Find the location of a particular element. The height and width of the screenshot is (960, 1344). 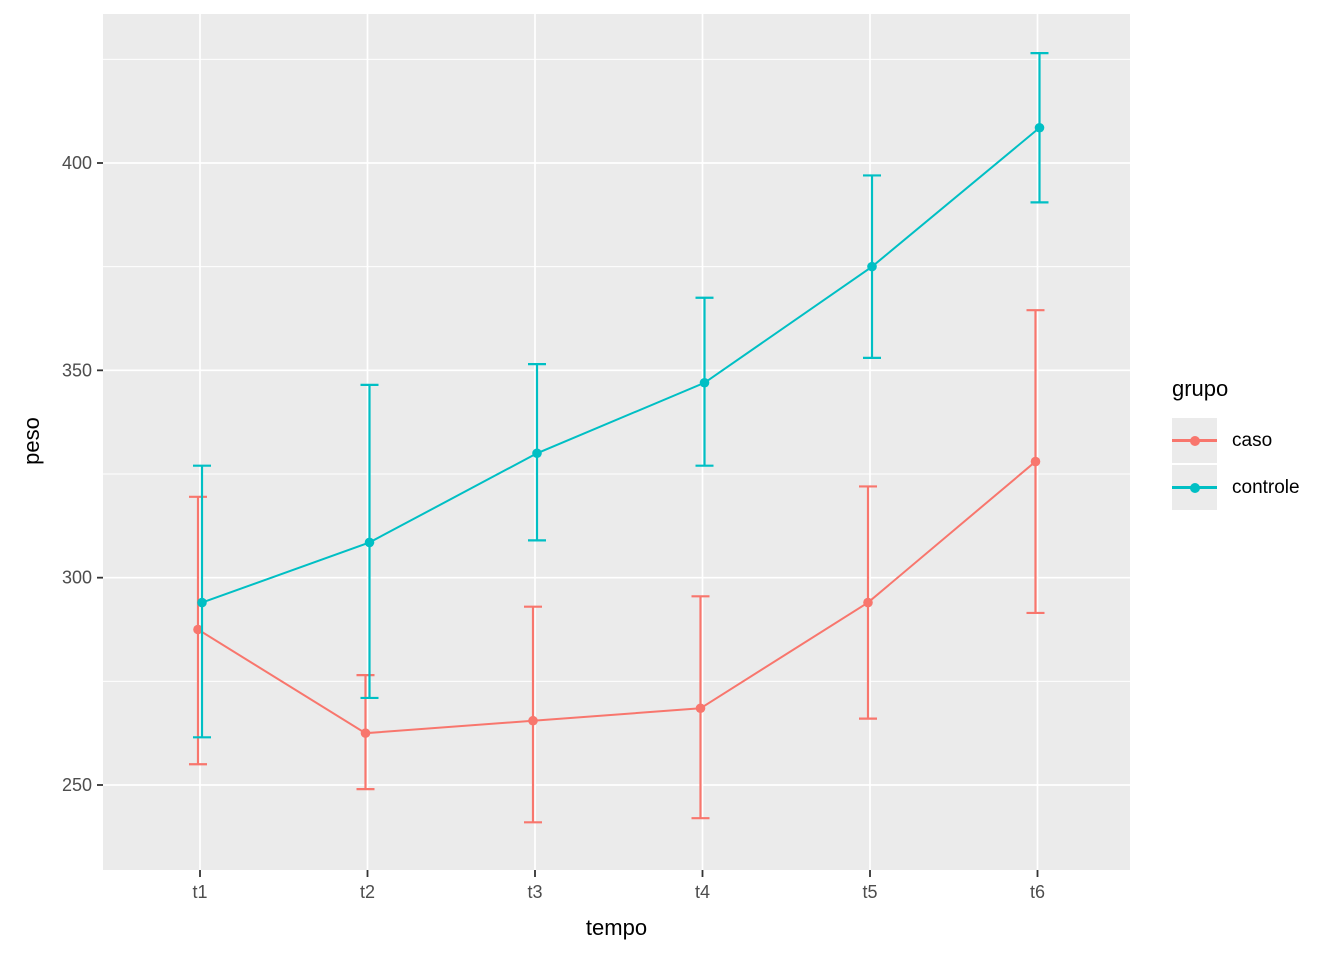

legend-item-controle: controle is located at coordinates (1236, 487).